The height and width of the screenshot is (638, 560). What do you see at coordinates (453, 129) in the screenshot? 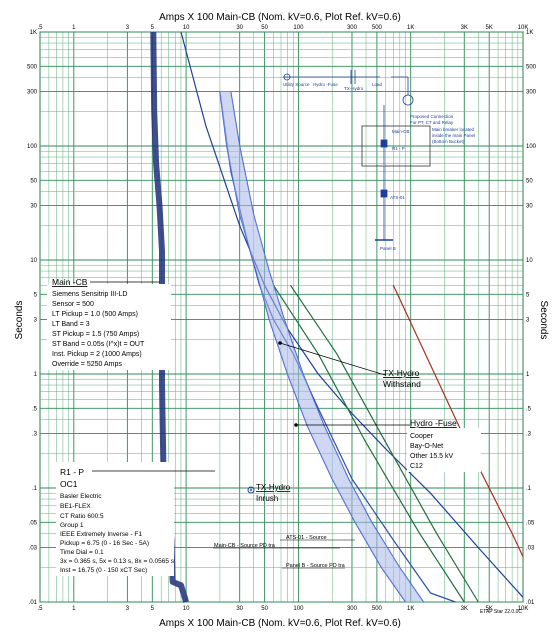
I see `one-line-label: Main breaker located` at bounding box center [453, 129].